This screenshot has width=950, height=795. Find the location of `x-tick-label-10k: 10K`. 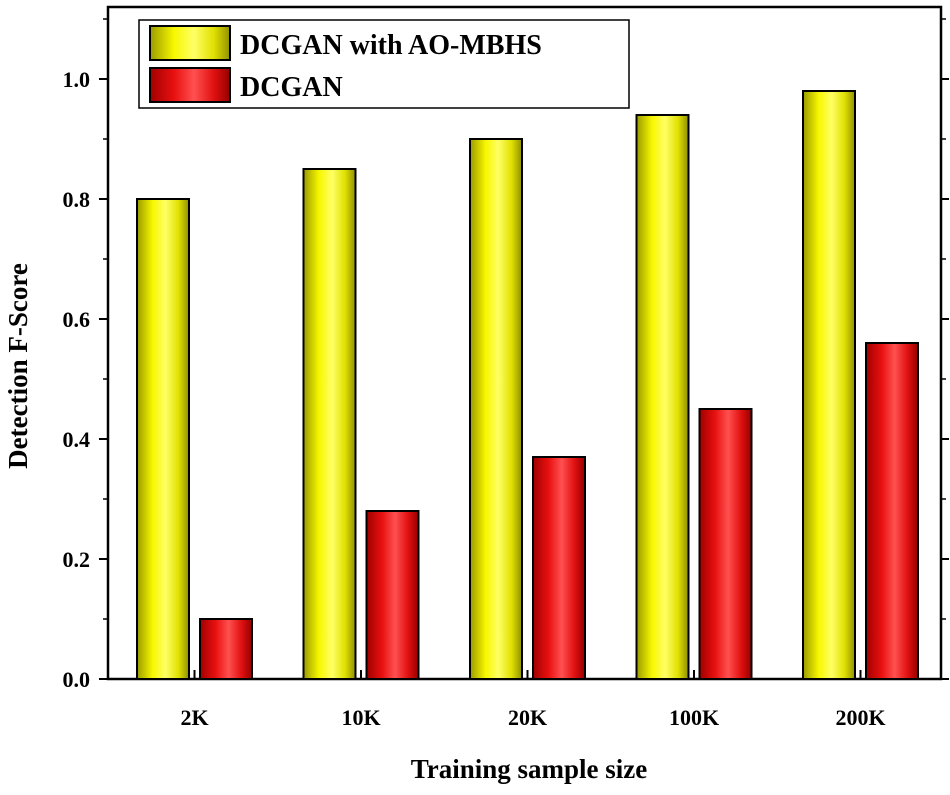

x-tick-label-10k: 10K is located at coordinates (360, 717).